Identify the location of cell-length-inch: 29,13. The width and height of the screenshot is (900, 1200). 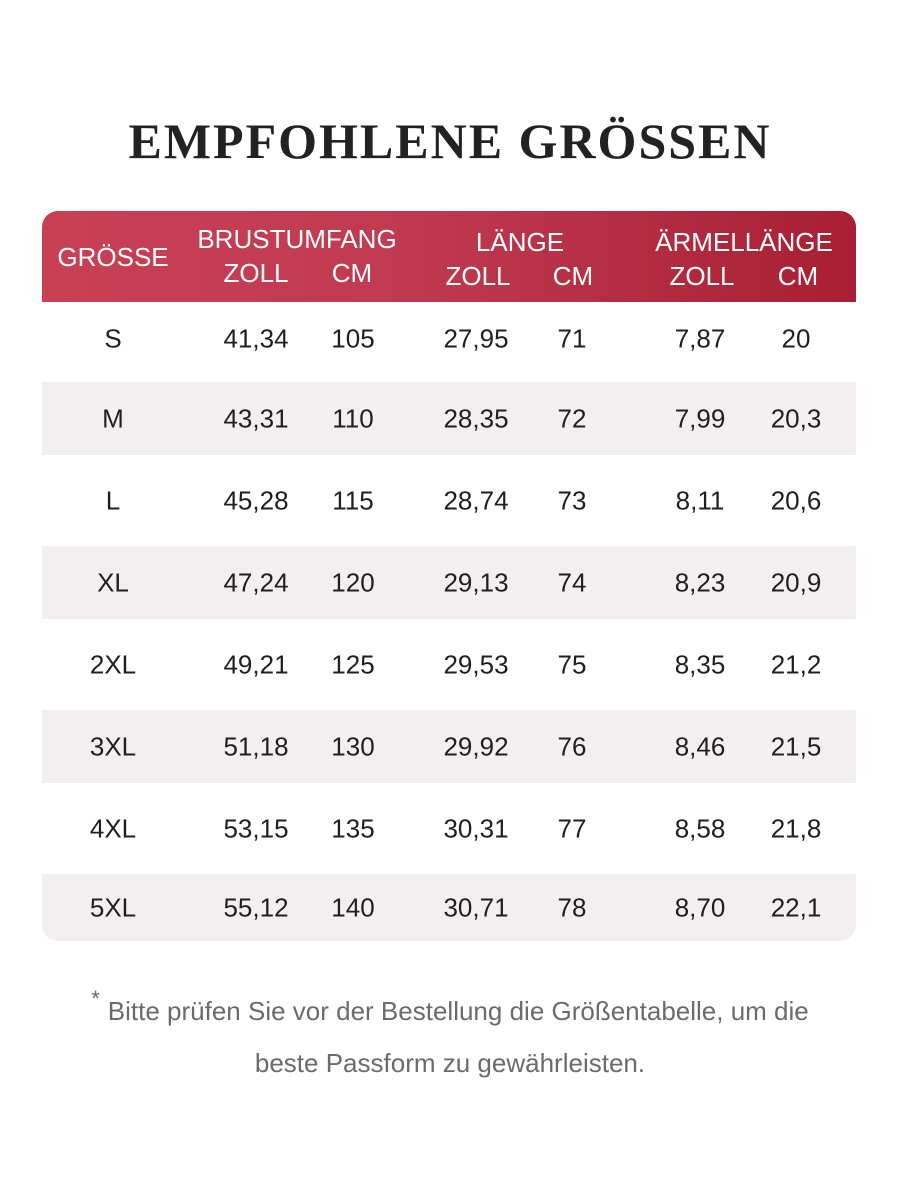
(476, 582).